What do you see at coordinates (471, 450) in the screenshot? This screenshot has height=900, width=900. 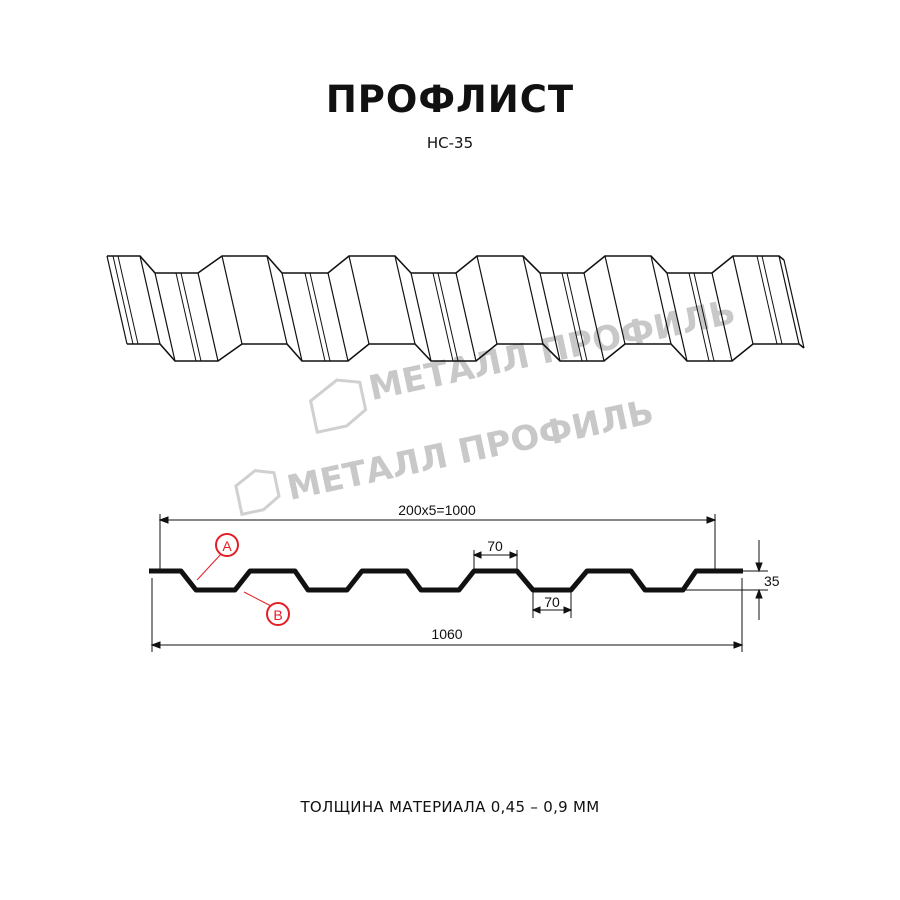 I see `svg-text: МЕТАЛЛ ПРОФИЛЬ` at bounding box center [471, 450].